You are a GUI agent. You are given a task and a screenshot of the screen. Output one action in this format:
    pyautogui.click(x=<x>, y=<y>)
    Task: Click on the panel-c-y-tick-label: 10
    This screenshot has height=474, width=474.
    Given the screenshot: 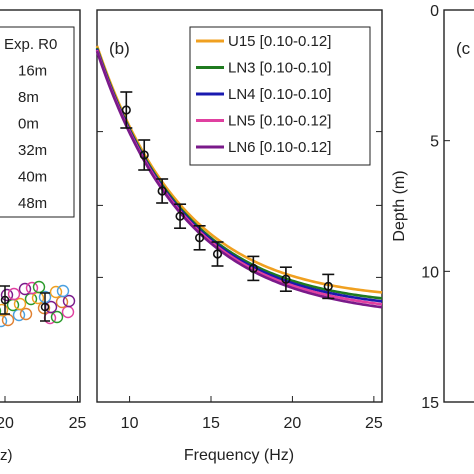 What is the action you would take?
    pyautogui.click(x=430, y=272)
    